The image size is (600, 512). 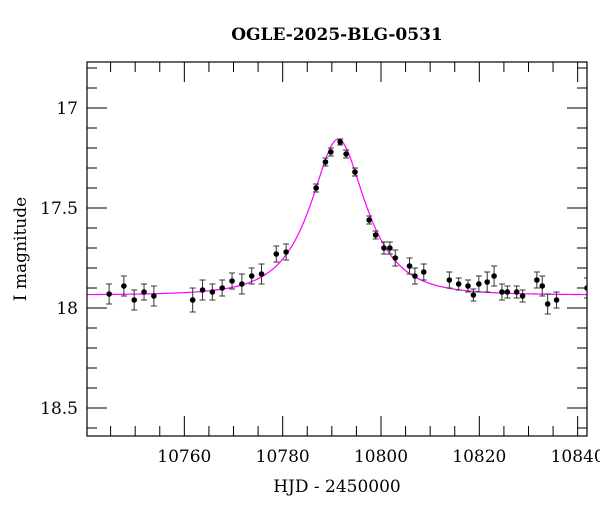 I want to click on x-tick-label: 10760, so click(x=184, y=457).